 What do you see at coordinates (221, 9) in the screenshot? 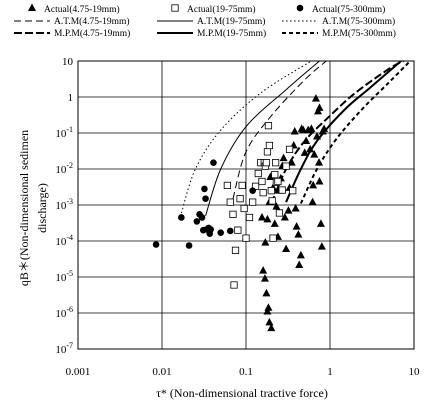
I see `legend-label: Actual(19-75mm)` at bounding box center [221, 9].